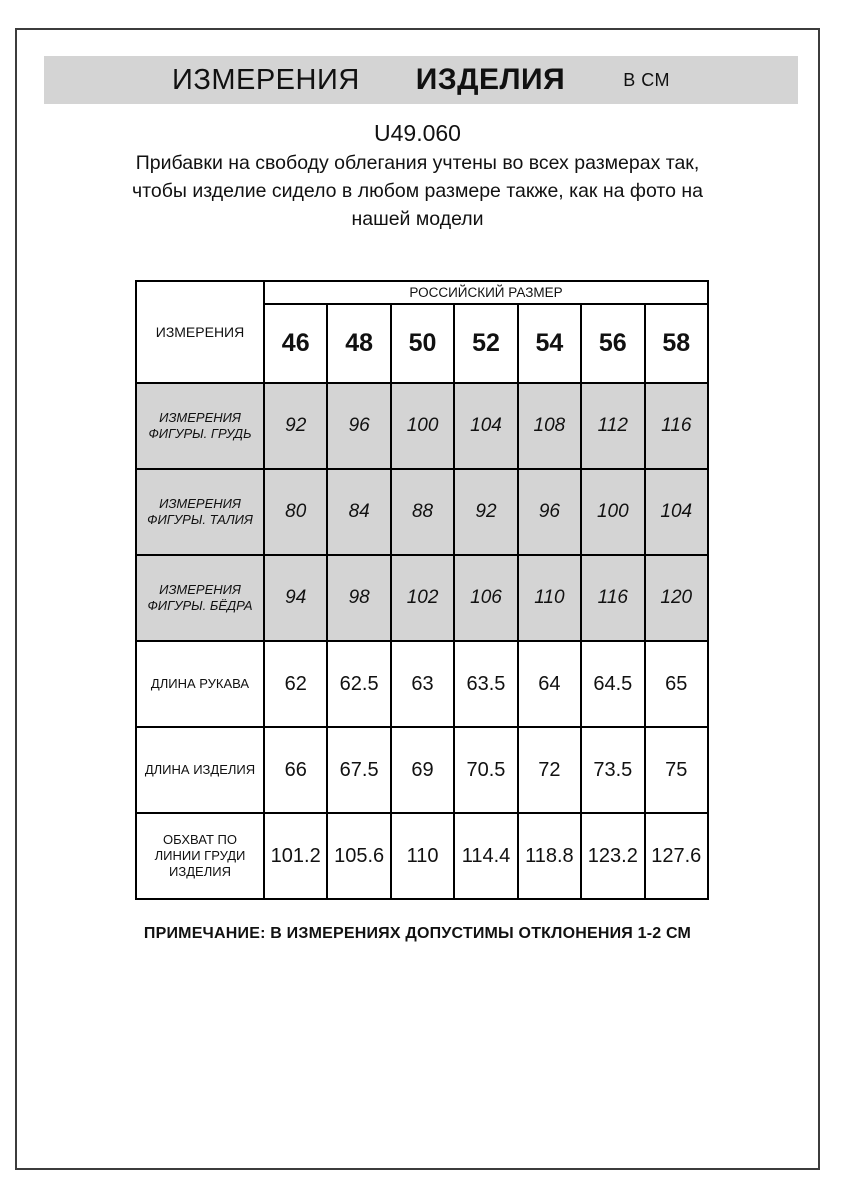 The width and height of the screenshot is (849, 1200). I want to click on measurement-value: 98, so click(359, 598).